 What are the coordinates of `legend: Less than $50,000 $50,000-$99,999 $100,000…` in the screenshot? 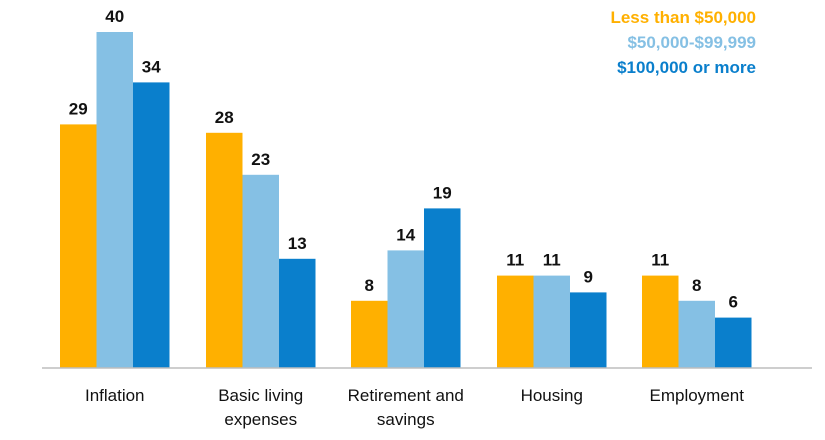 It's located at (683, 42).